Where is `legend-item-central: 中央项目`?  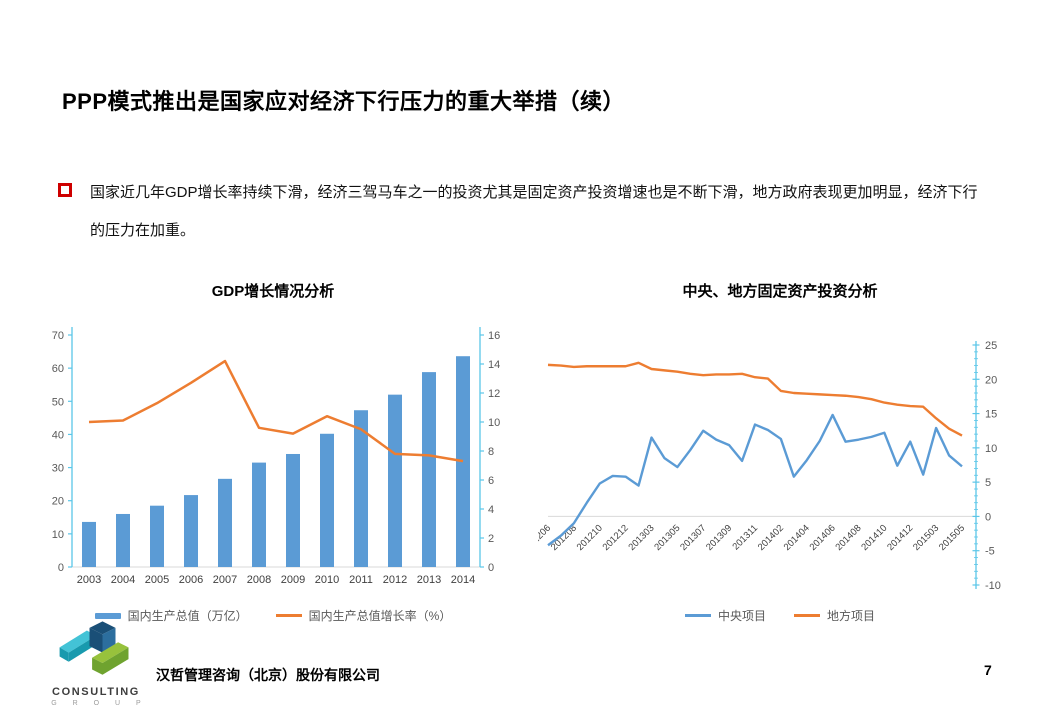
legend-item-central: 中央项目 is located at coordinates (725, 615).